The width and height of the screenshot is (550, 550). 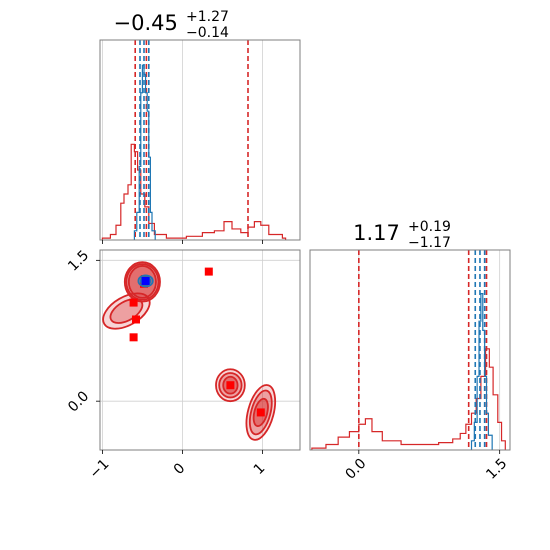 I want to click on hist1-plot-area, so click(x=194, y=140).